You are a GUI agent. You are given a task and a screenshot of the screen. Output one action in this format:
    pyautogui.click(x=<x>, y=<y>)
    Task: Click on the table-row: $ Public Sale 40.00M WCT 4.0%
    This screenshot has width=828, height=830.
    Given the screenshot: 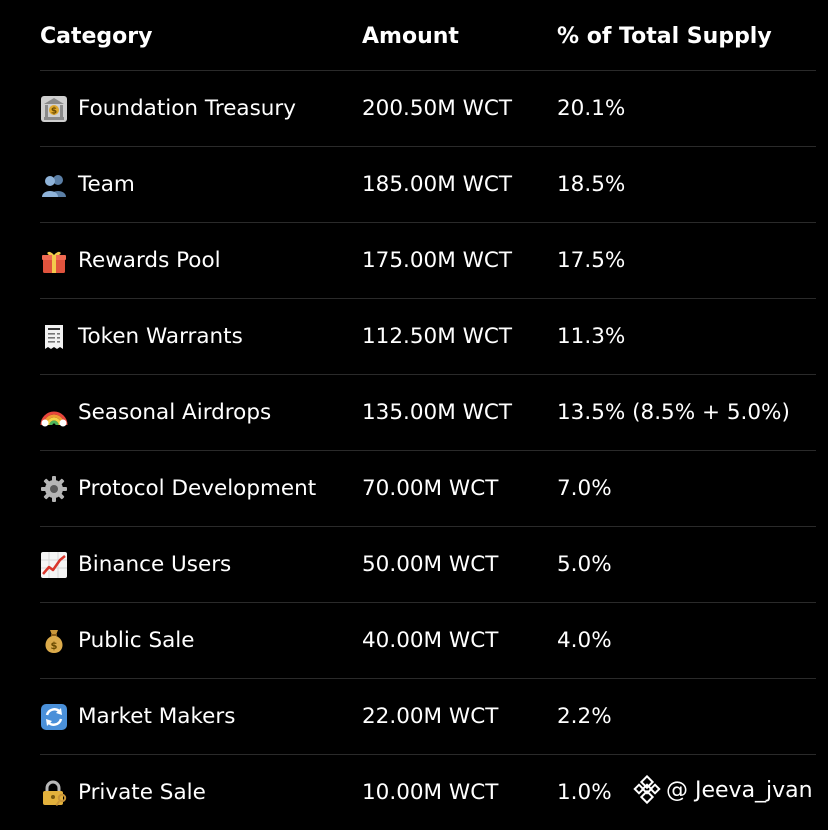 What is the action you would take?
    pyautogui.click(x=428, y=641)
    